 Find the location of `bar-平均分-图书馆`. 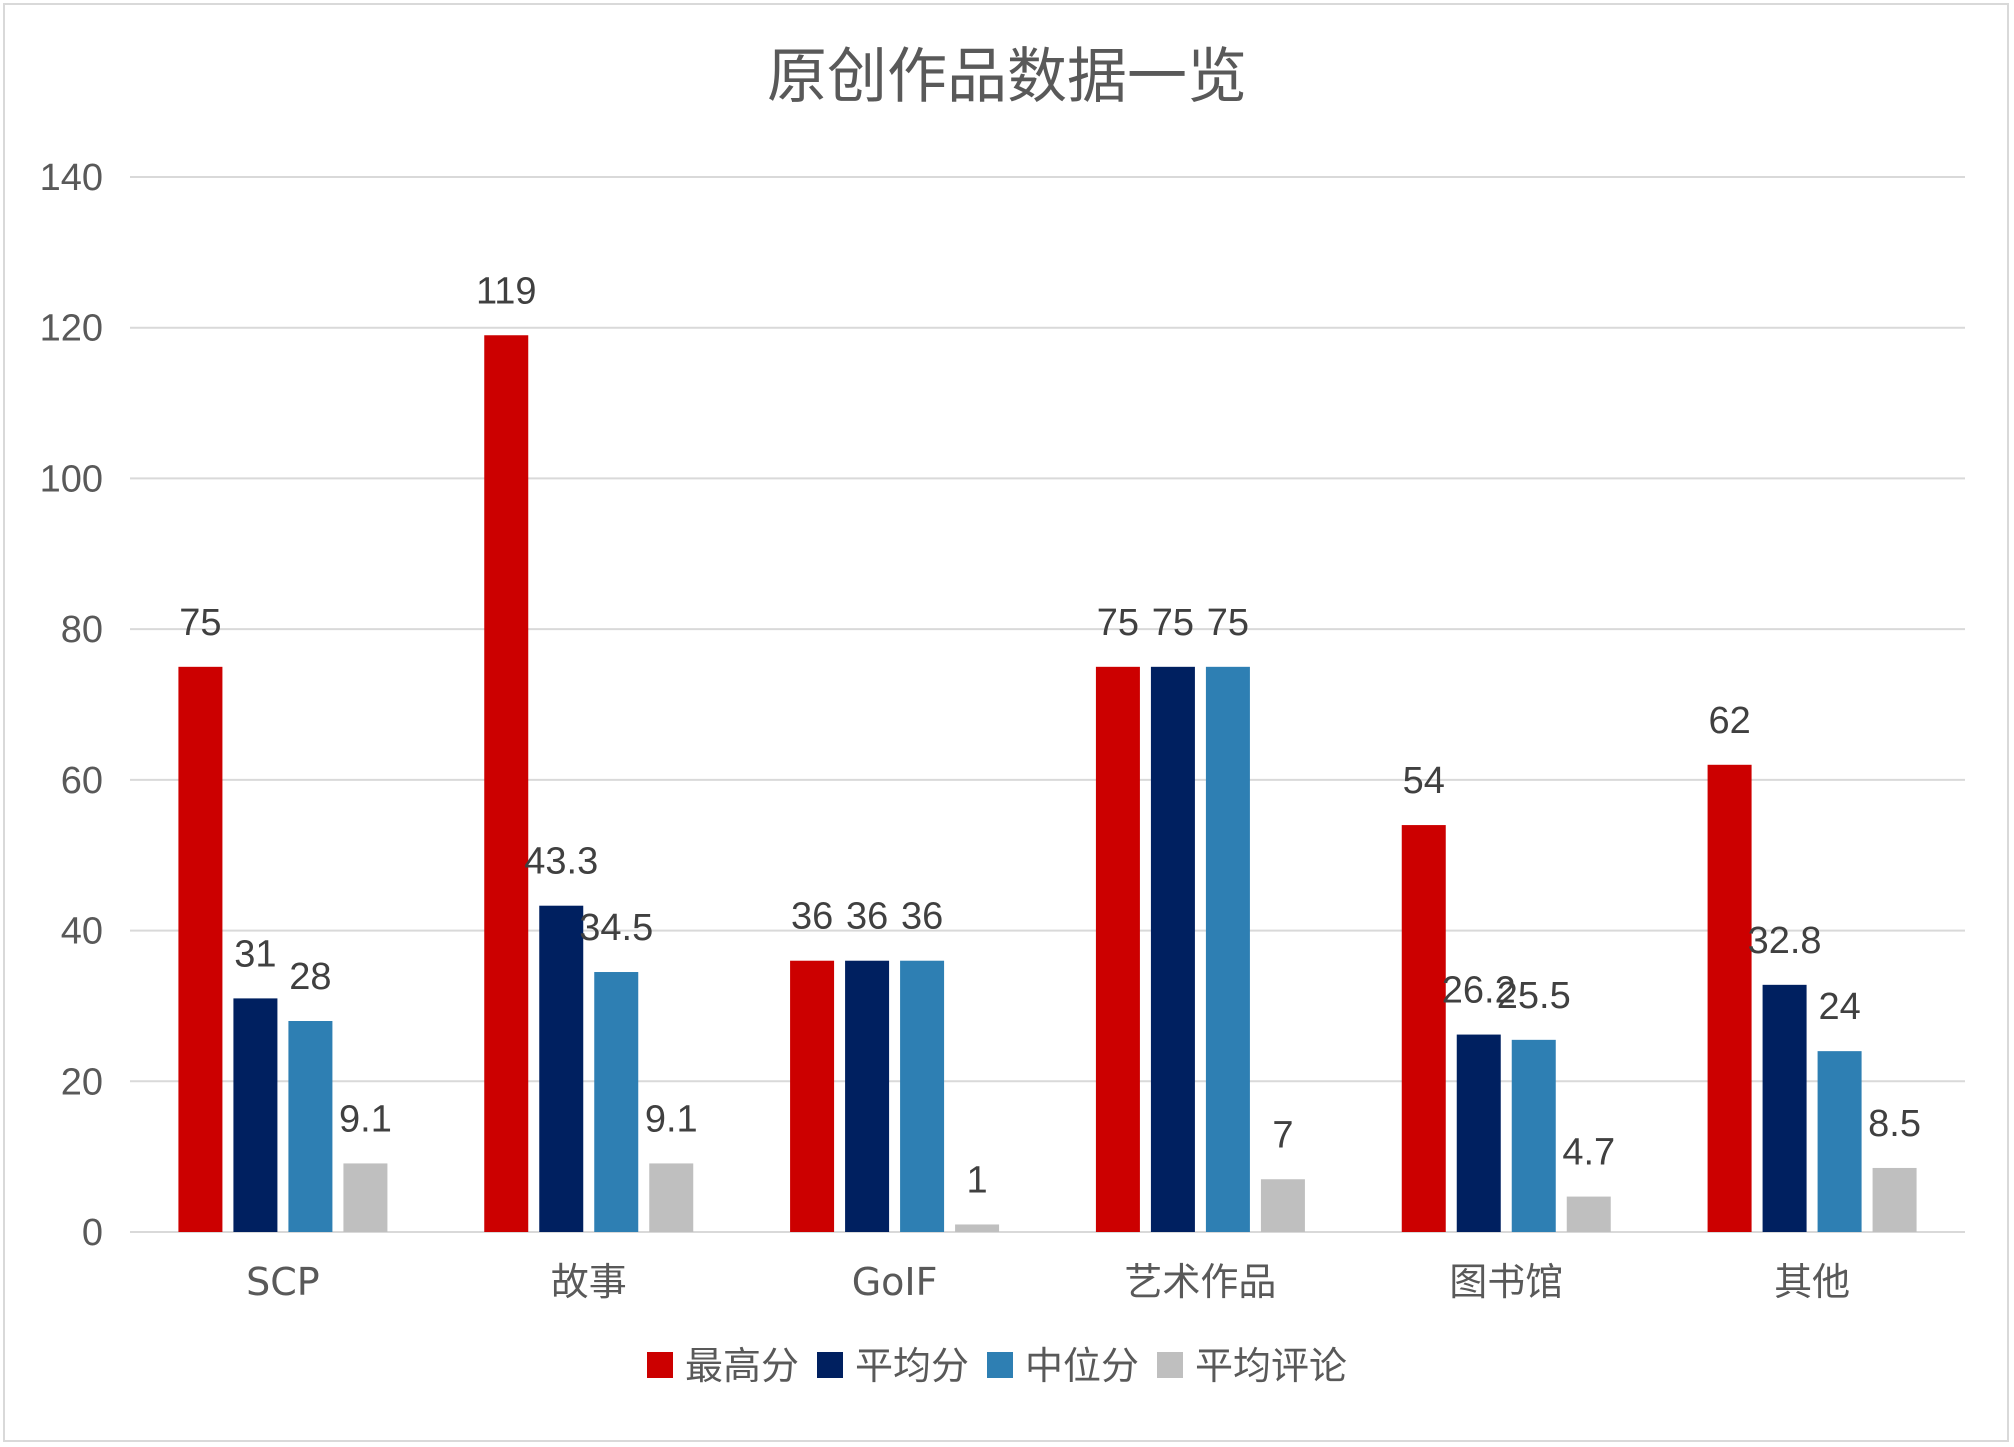

bar-平均分-图书馆 is located at coordinates (1478, 1133).